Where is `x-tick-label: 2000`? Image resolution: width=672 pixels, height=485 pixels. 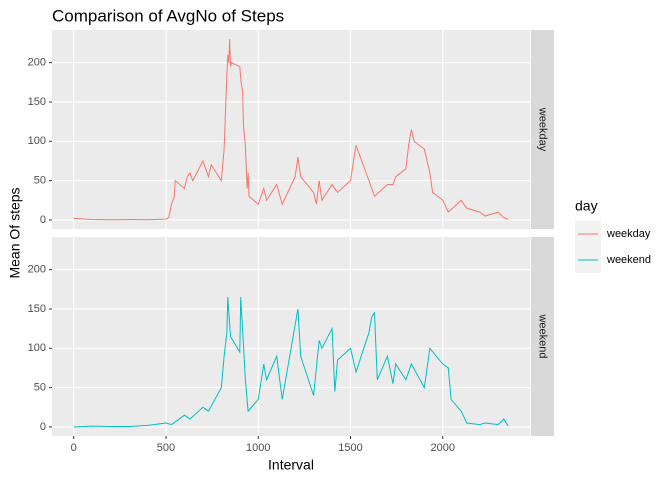 x-tick-label: 2000 is located at coordinates (443, 448).